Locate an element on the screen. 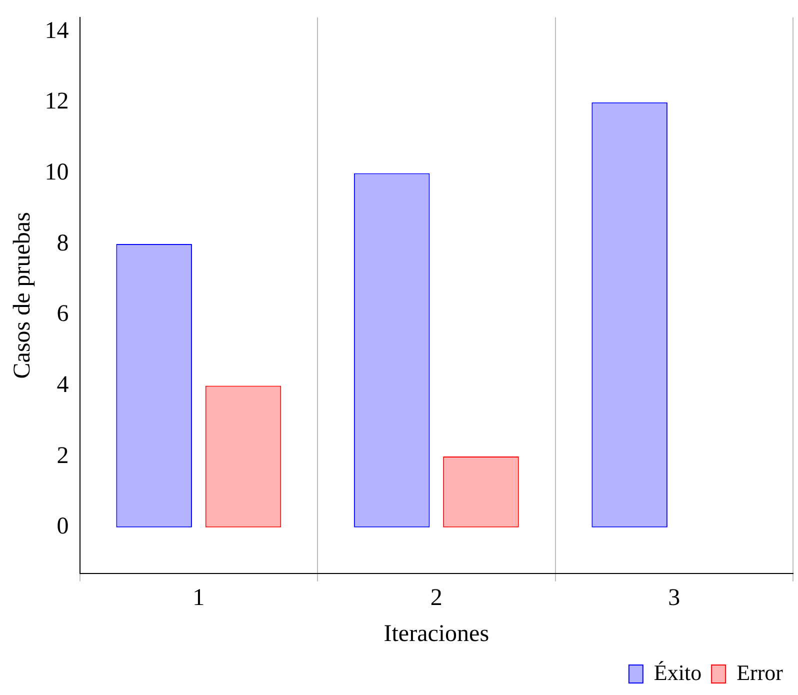  x-axis-title: Iteraciones is located at coordinates (437, 633).